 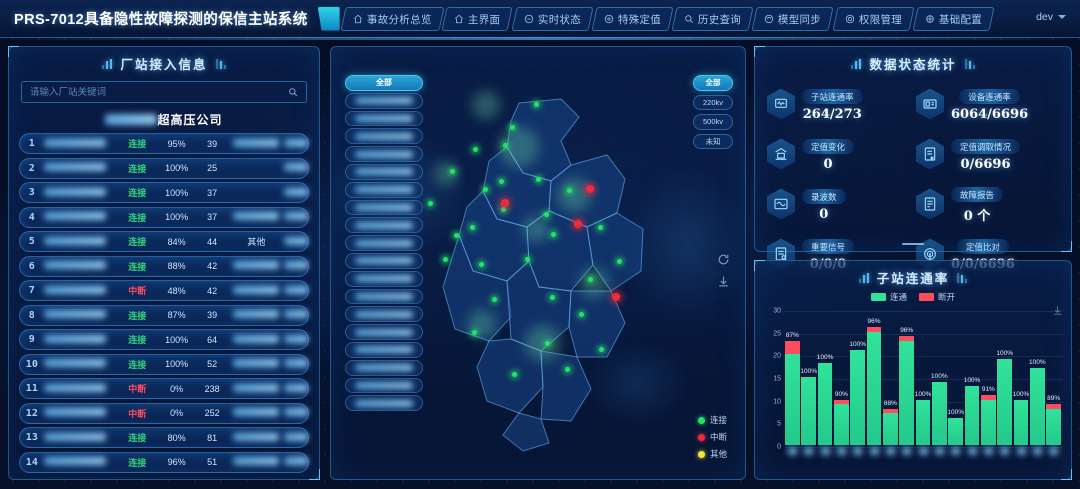 I want to click on voltage-filter-全部: 全部, so click(x=713, y=83).